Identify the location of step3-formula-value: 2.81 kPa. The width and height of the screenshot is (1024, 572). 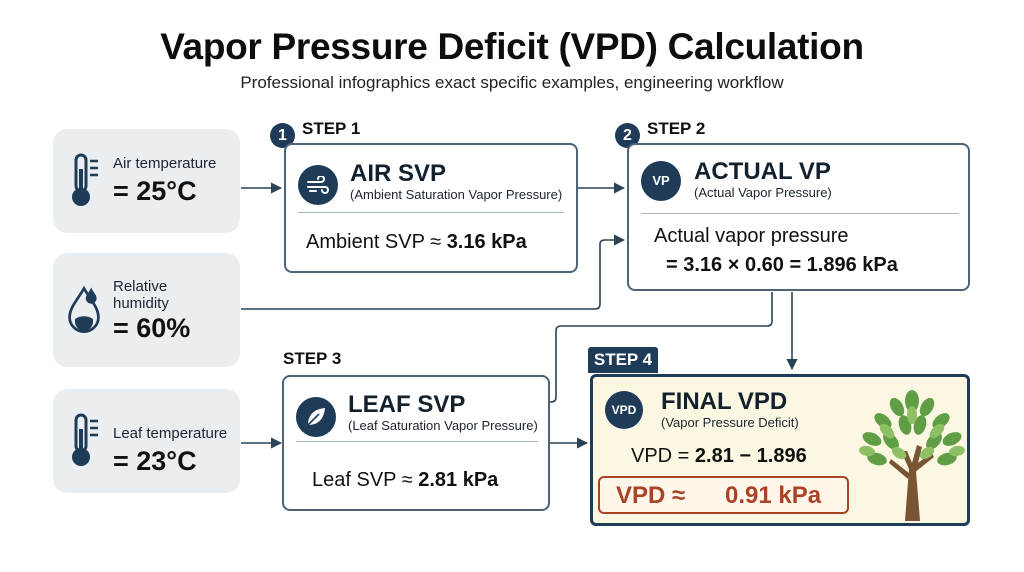
(458, 480).